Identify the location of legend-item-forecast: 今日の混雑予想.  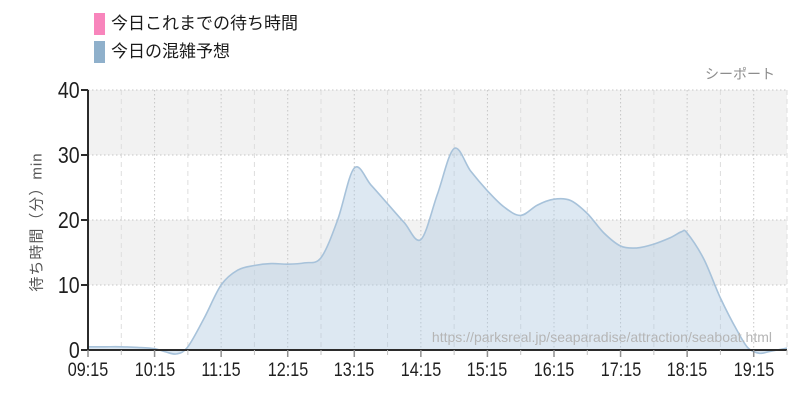
(196, 52).